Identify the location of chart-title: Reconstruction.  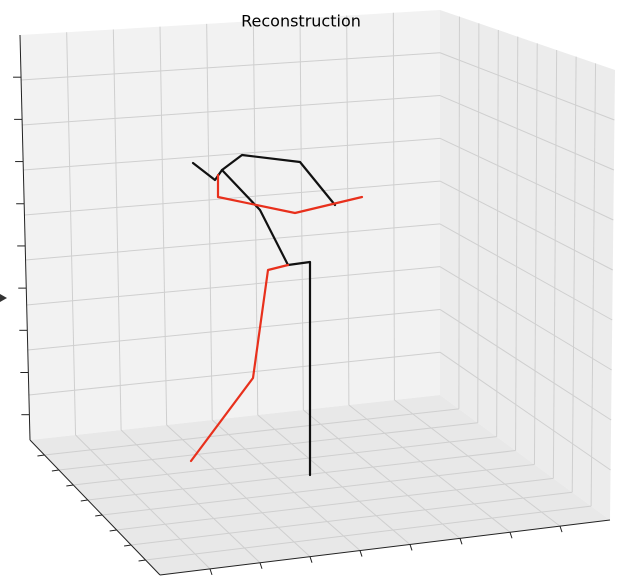
(301, 21).